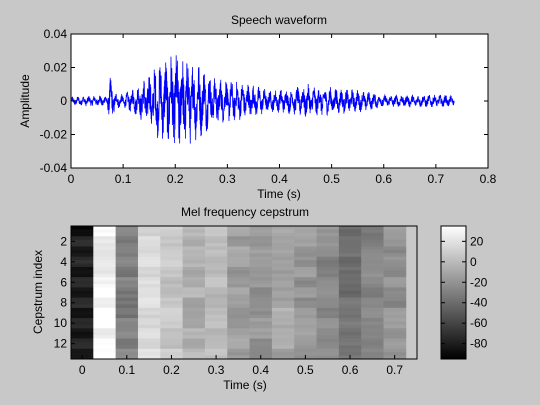  What do you see at coordinates (56, 68) in the screenshot?
I see `waveform-y-tick-label: 0.02` at bounding box center [56, 68].